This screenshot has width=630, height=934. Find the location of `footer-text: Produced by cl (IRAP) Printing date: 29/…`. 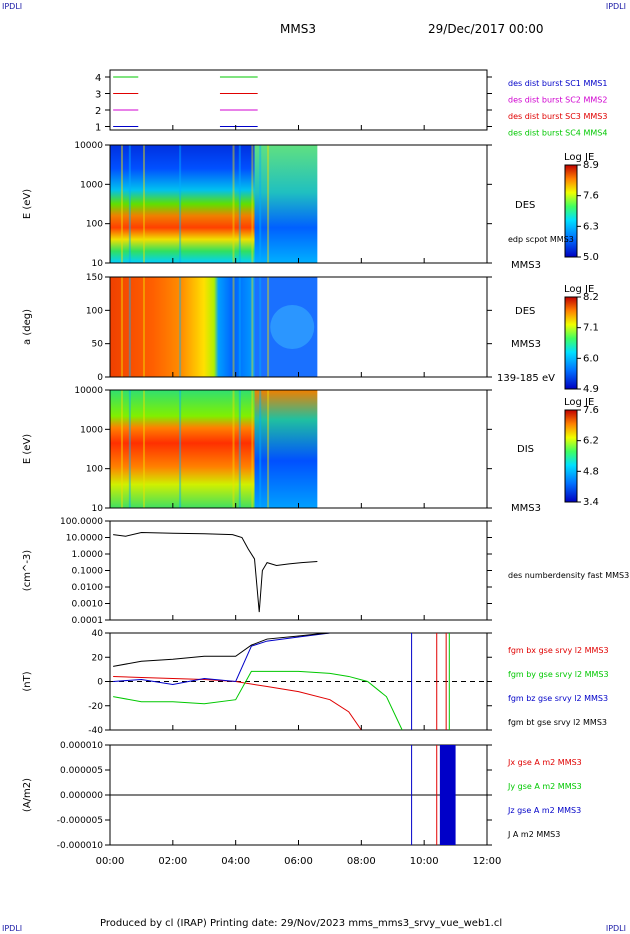

footer-text: Produced by cl (IRAP) Printing date: 29/… is located at coordinates (301, 923).